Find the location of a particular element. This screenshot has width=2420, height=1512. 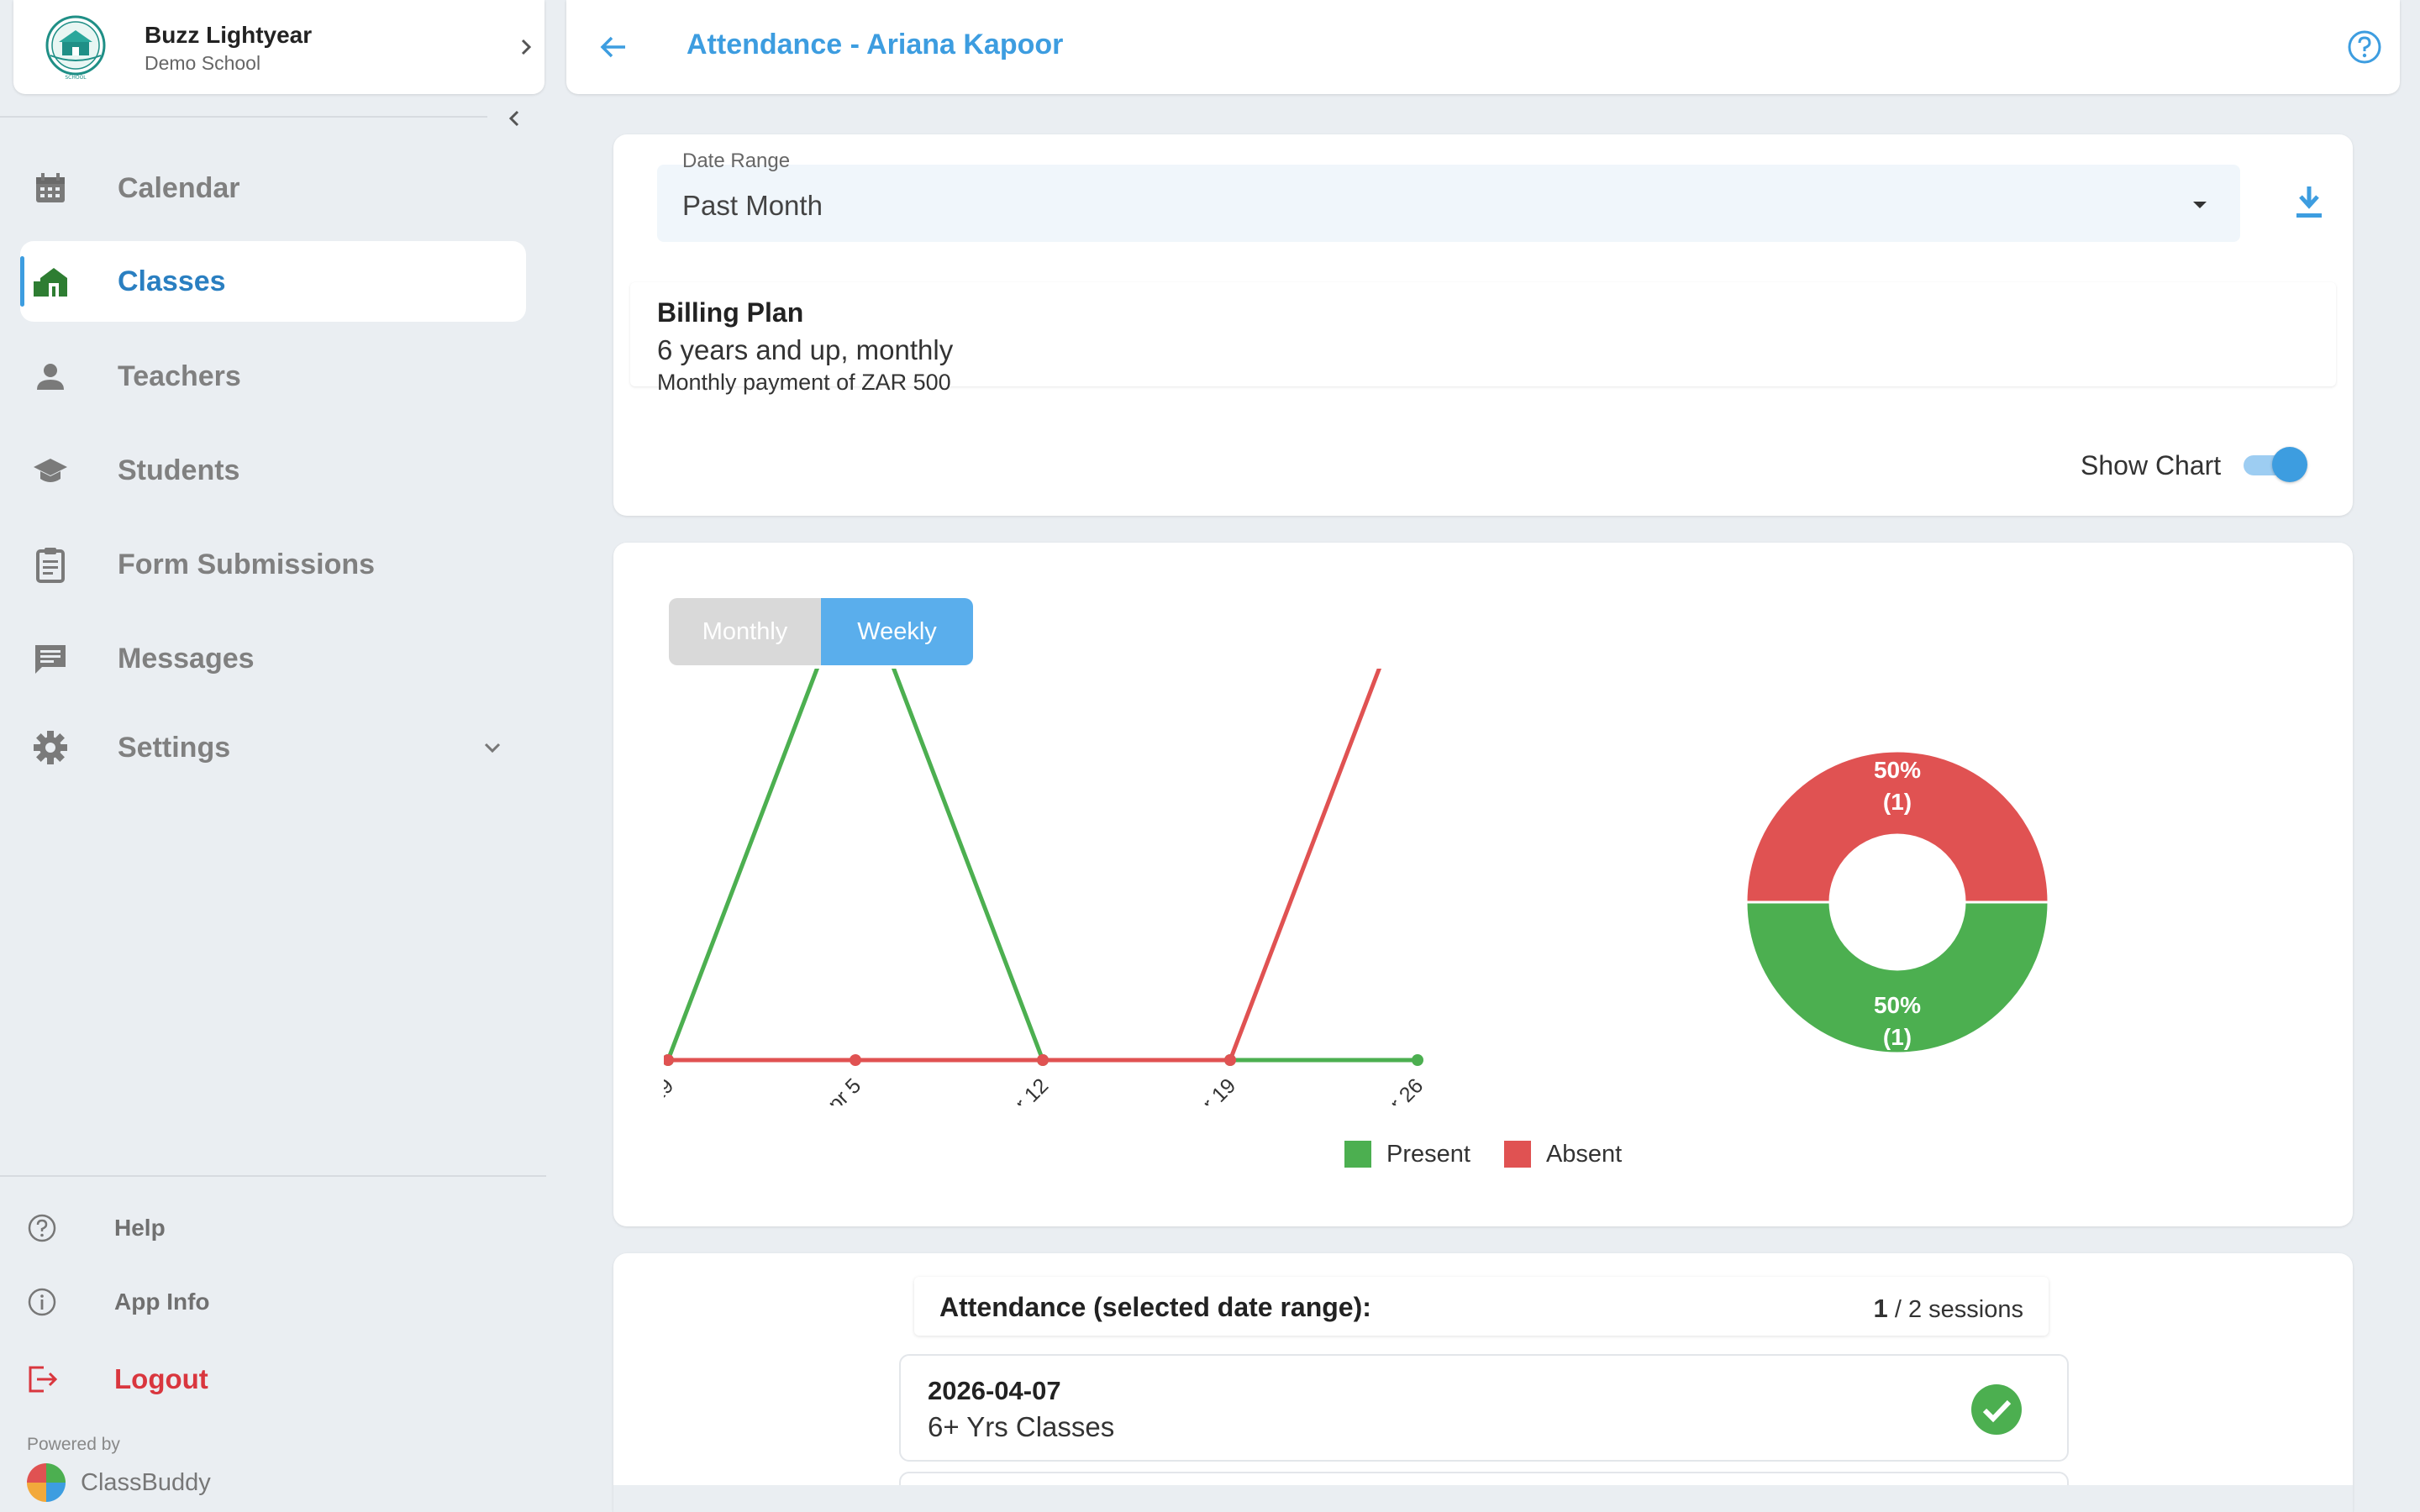

donut-slice-present is located at coordinates (1897, 977).